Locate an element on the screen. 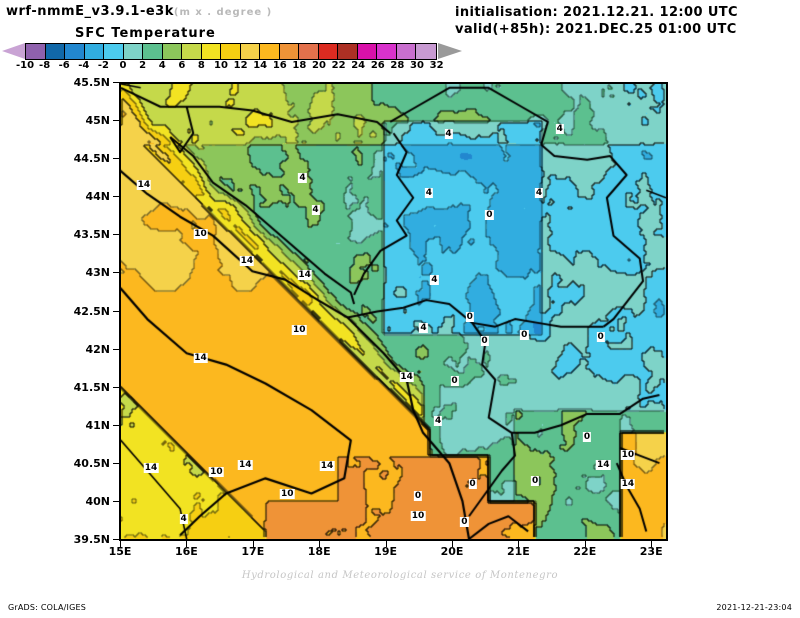 The height and width of the screenshot is (618, 800). colorbar-swatches is located at coordinates (231, 51).